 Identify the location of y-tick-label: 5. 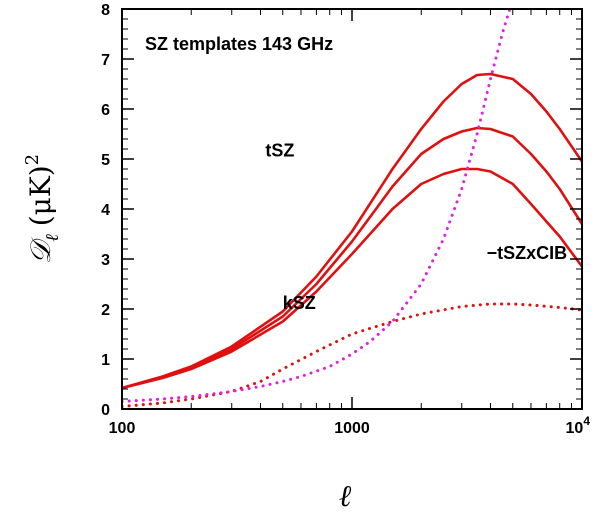
(105, 160).